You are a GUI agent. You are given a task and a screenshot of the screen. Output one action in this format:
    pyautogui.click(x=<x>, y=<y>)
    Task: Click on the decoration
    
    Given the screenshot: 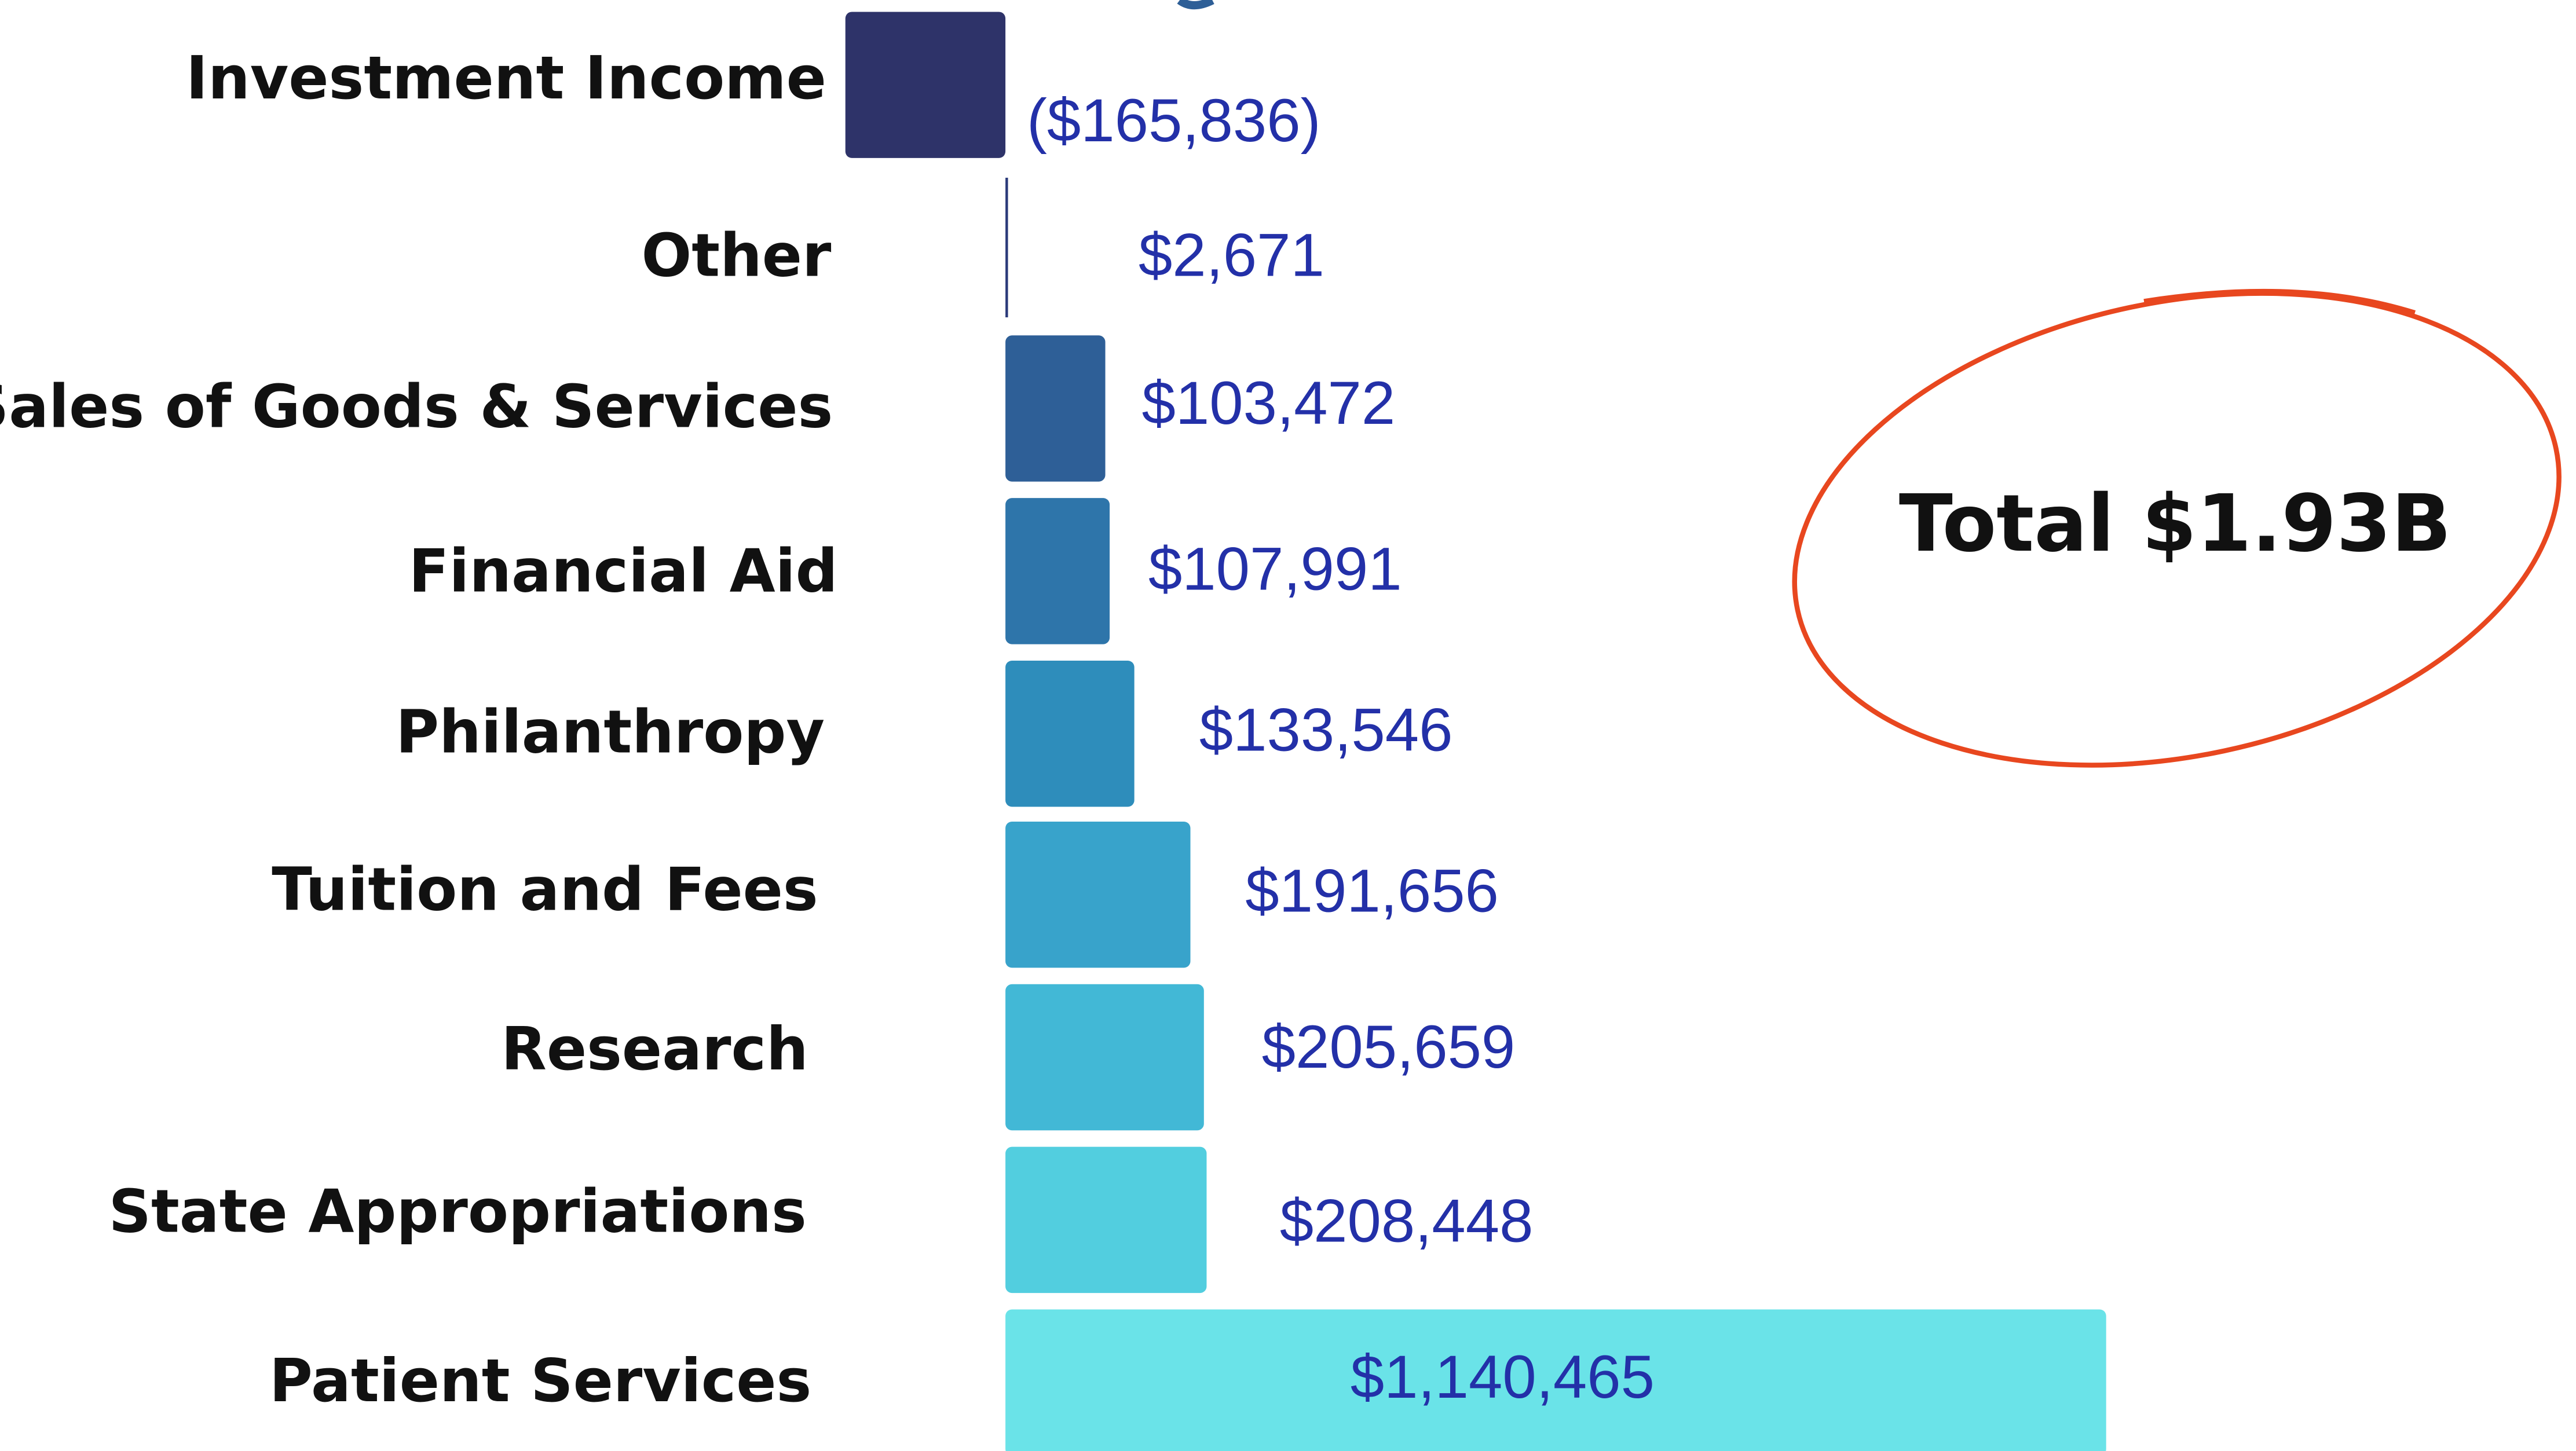 What is the action you would take?
    pyautogui.click(x=1195, y=5)
    